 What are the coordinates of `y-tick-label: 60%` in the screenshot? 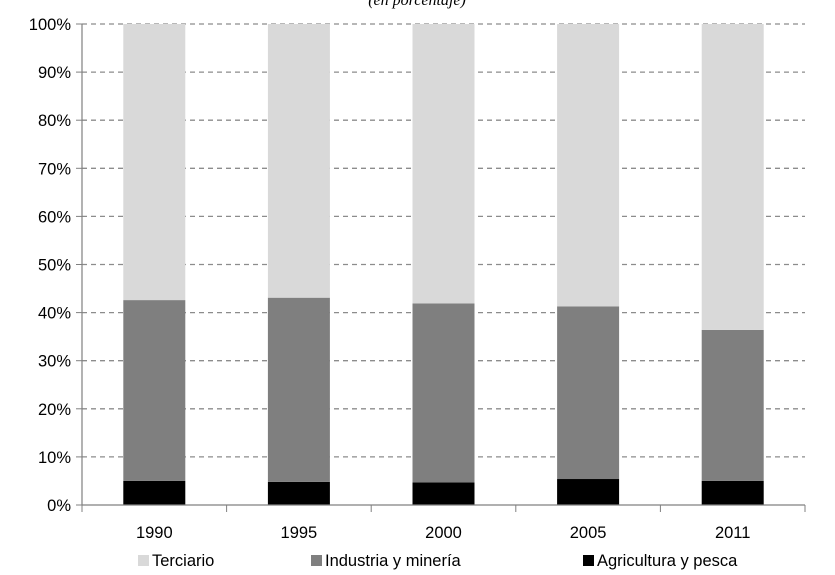 It's located at (54, 217).